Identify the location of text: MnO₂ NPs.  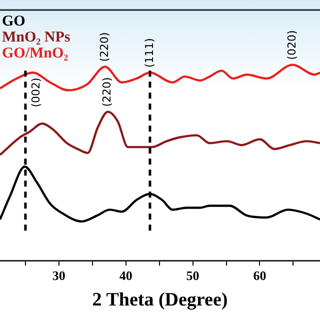
(36, 37).